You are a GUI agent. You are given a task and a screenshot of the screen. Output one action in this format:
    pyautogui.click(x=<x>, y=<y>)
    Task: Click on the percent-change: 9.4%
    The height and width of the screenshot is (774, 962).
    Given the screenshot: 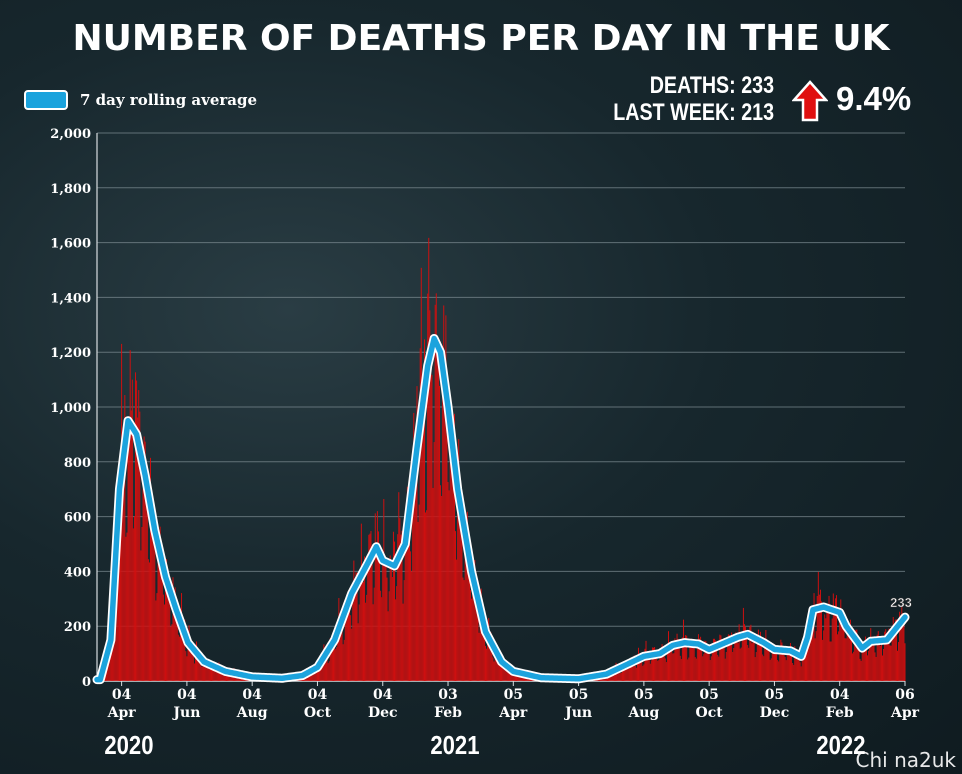 What is the action you would take?
    pyautogui.click(x=874, y=98)
    